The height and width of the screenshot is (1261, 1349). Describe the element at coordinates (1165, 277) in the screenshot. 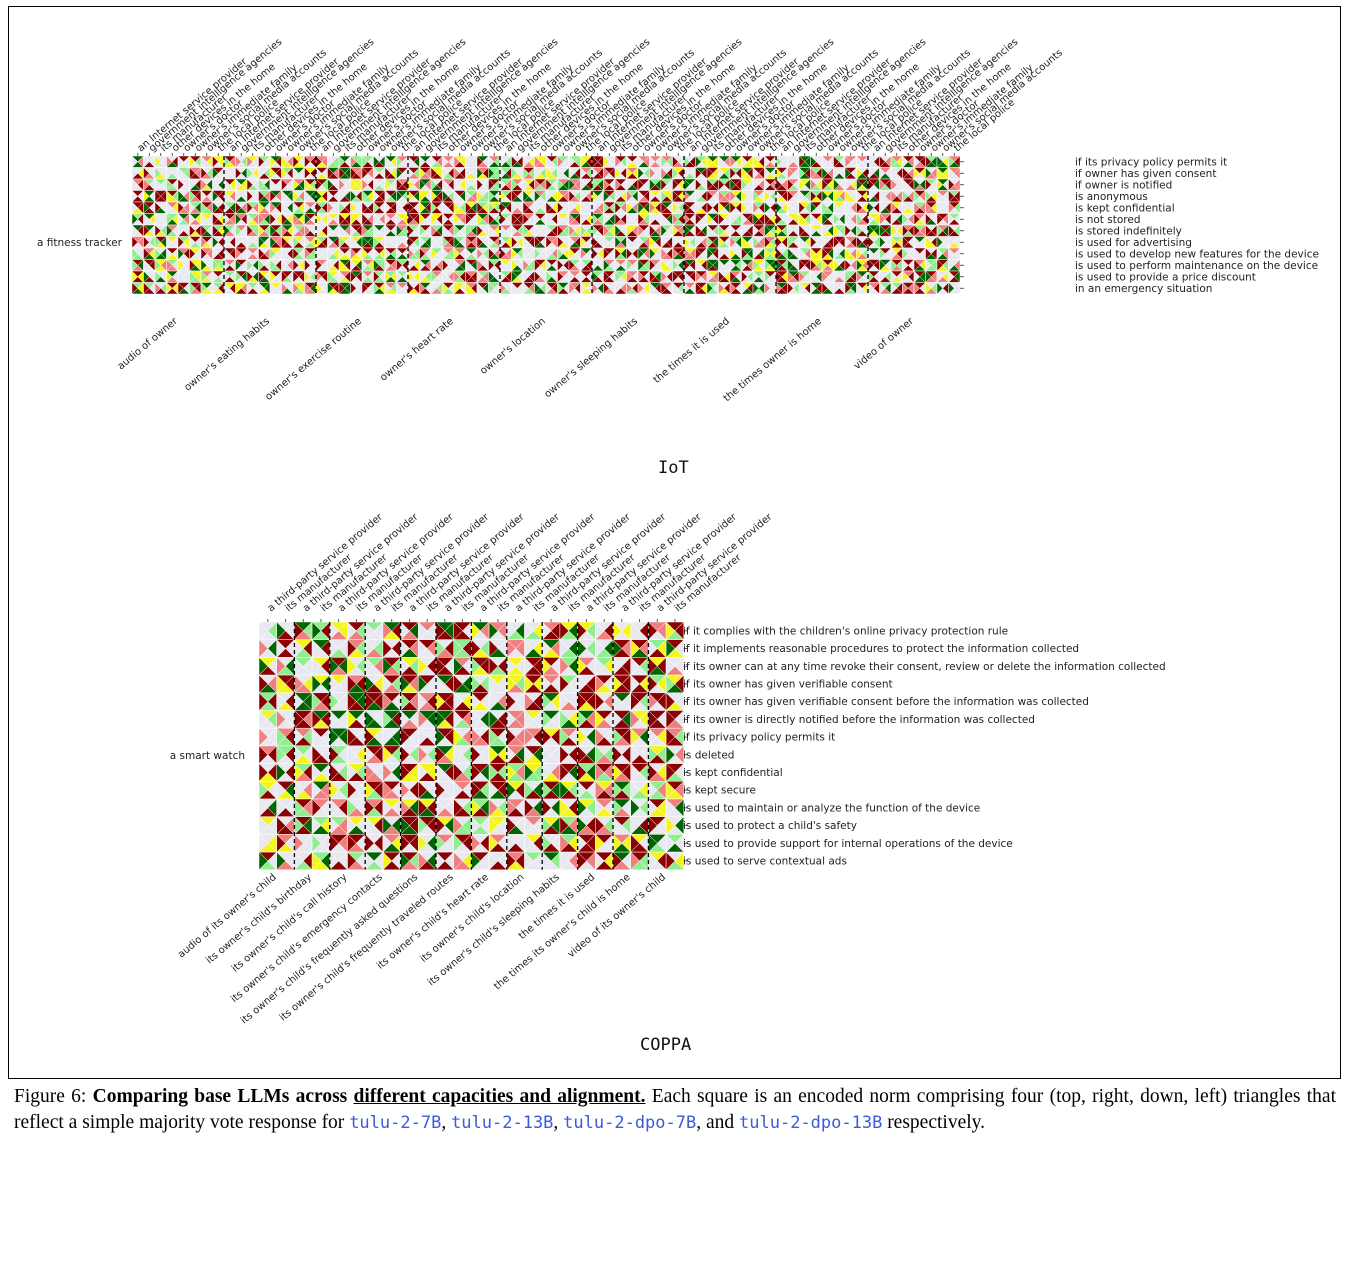

I see `row-label: is used to provide a price discount` at that location.